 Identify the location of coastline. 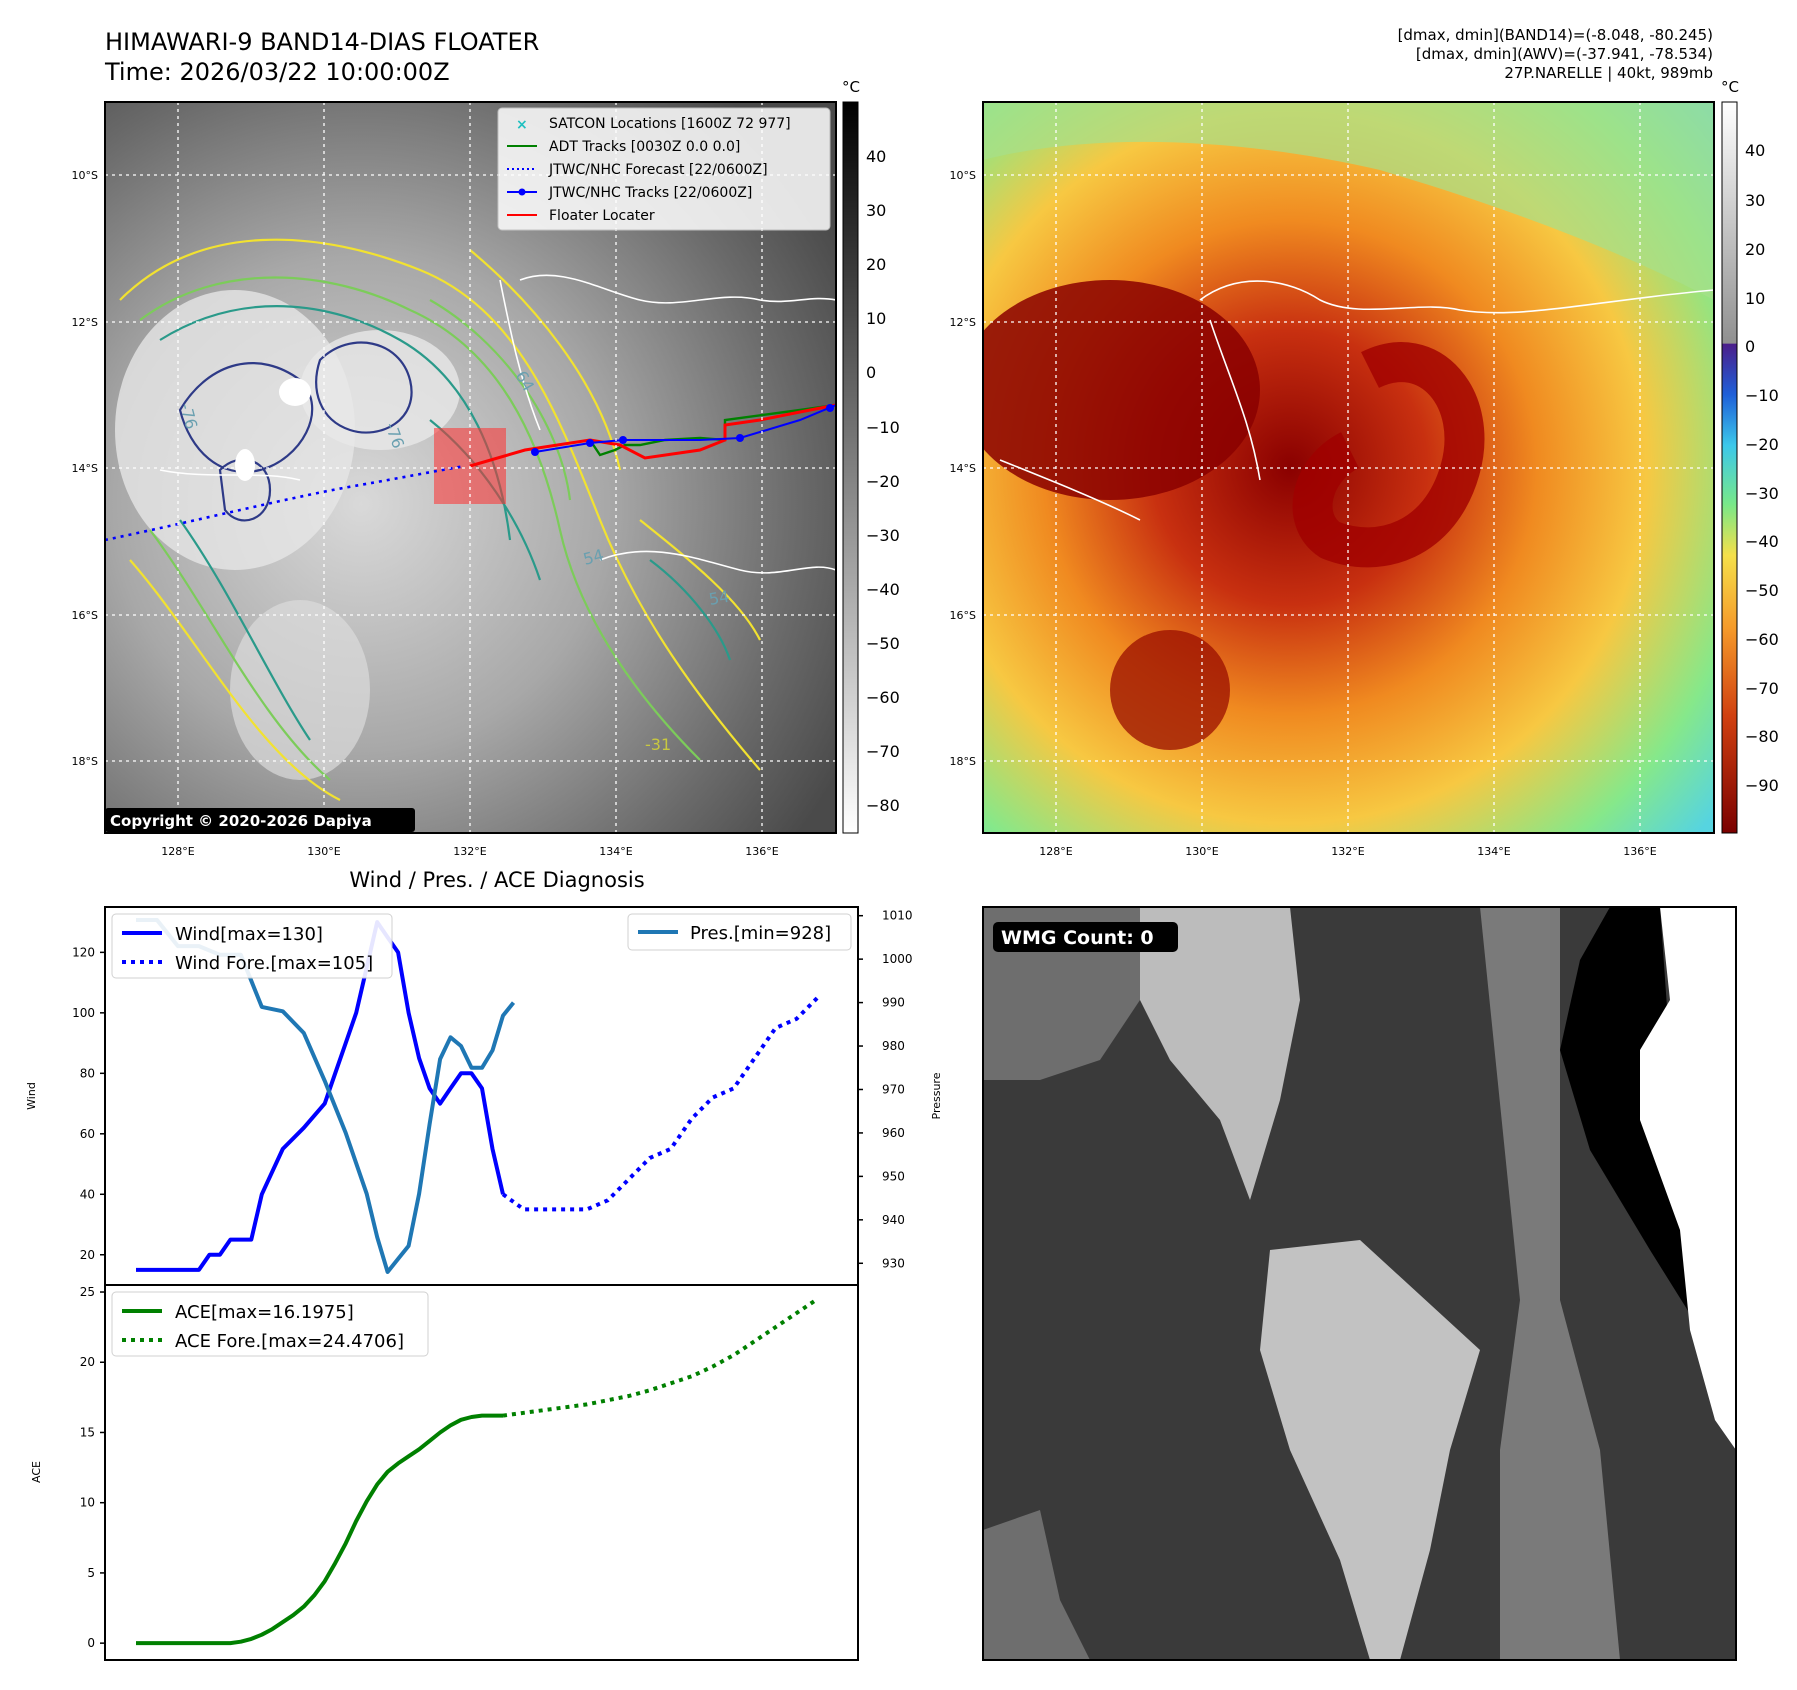
(497, 424).